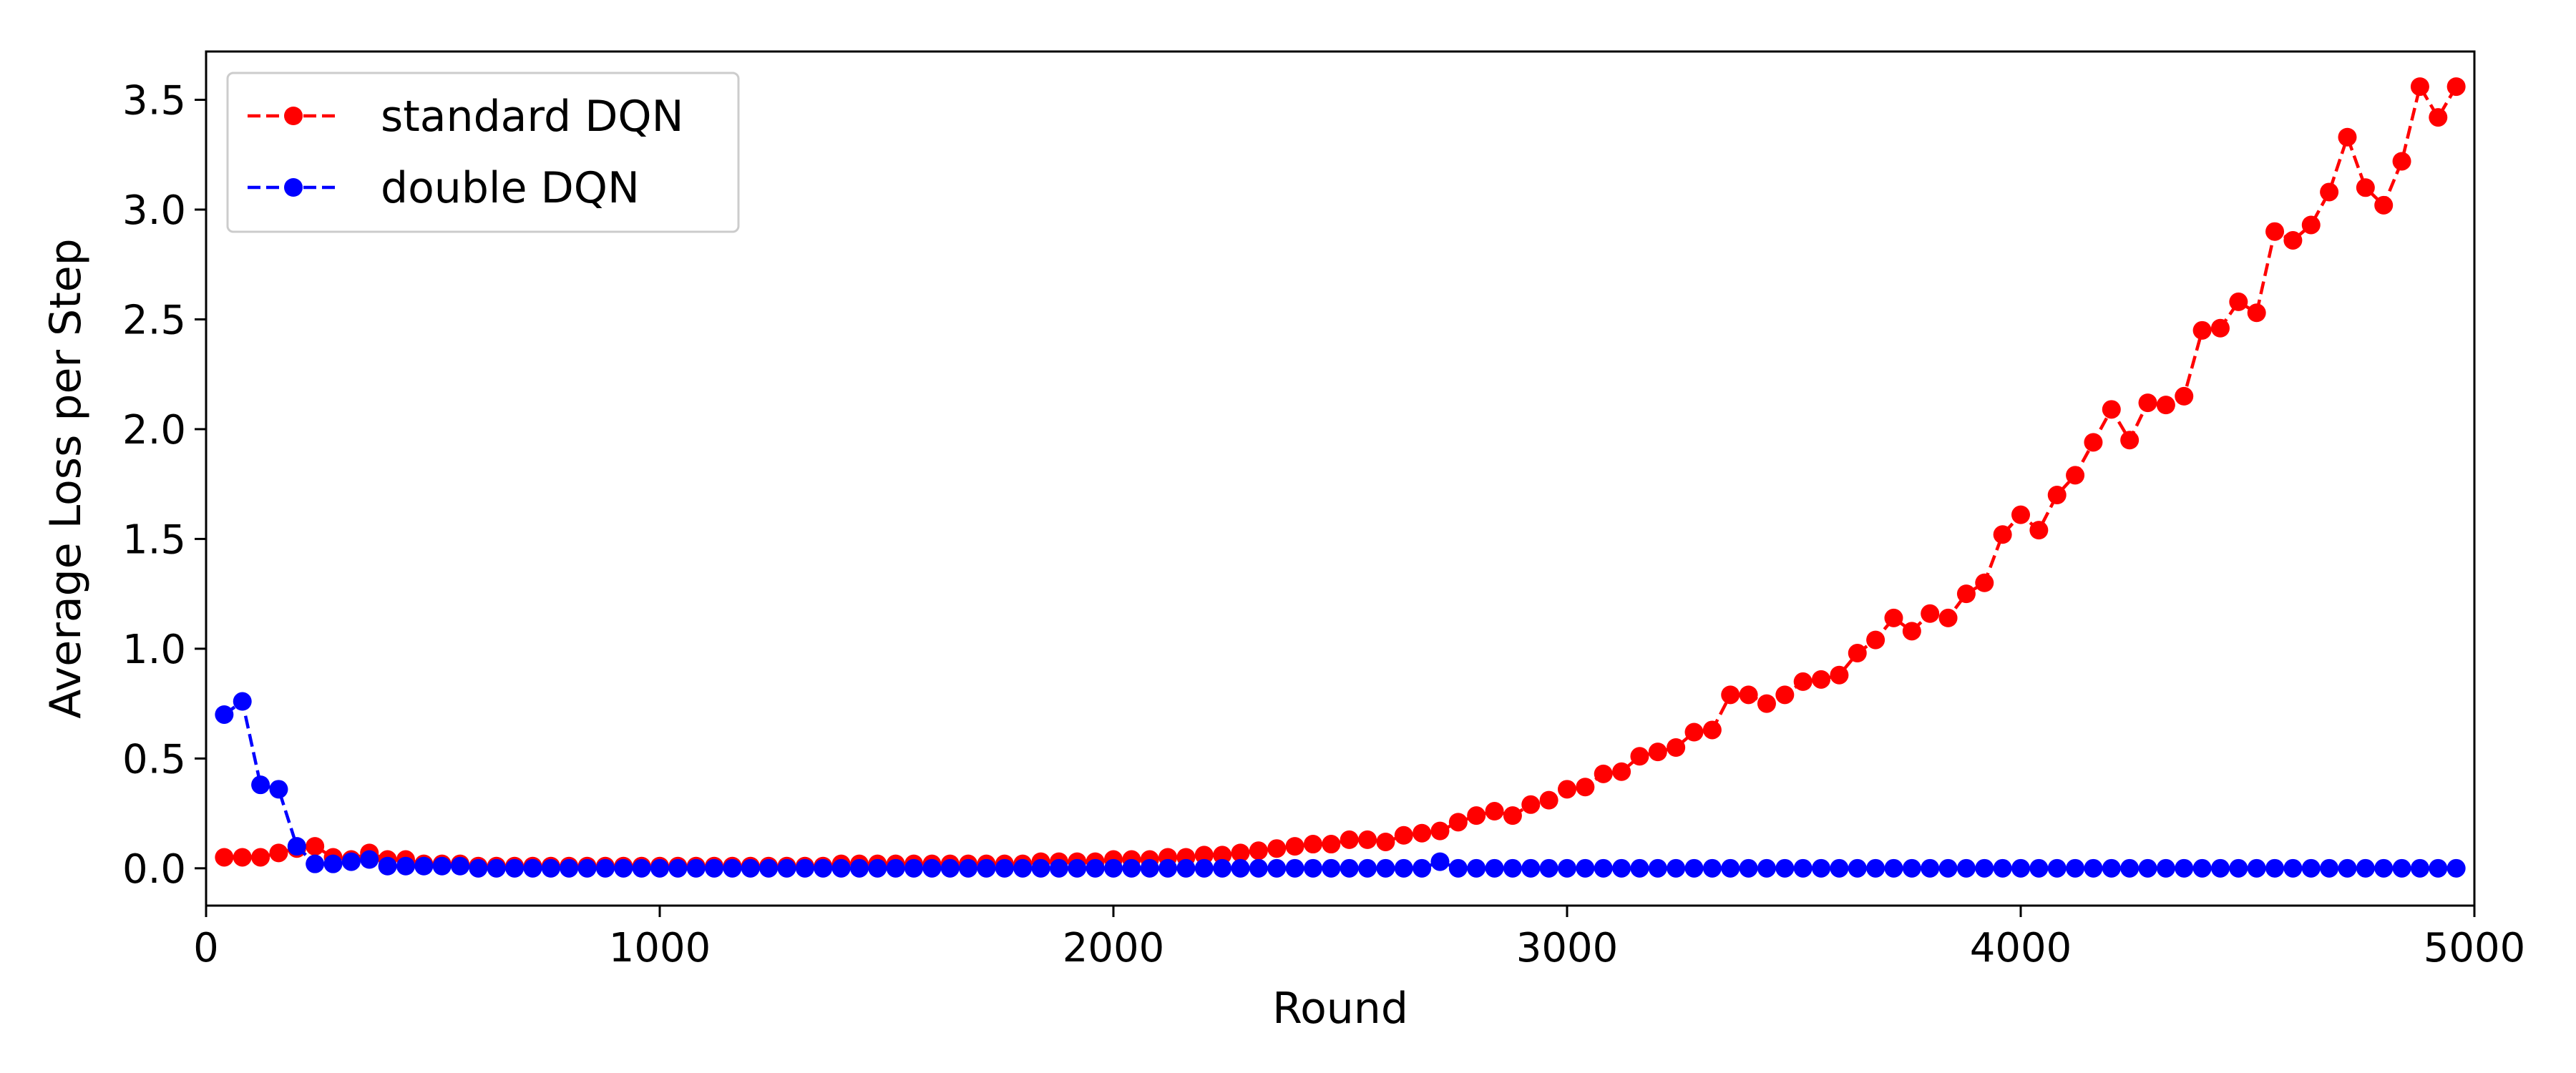  I want to click on legend-entries: standard DQN double DQN, so click(466, 152).